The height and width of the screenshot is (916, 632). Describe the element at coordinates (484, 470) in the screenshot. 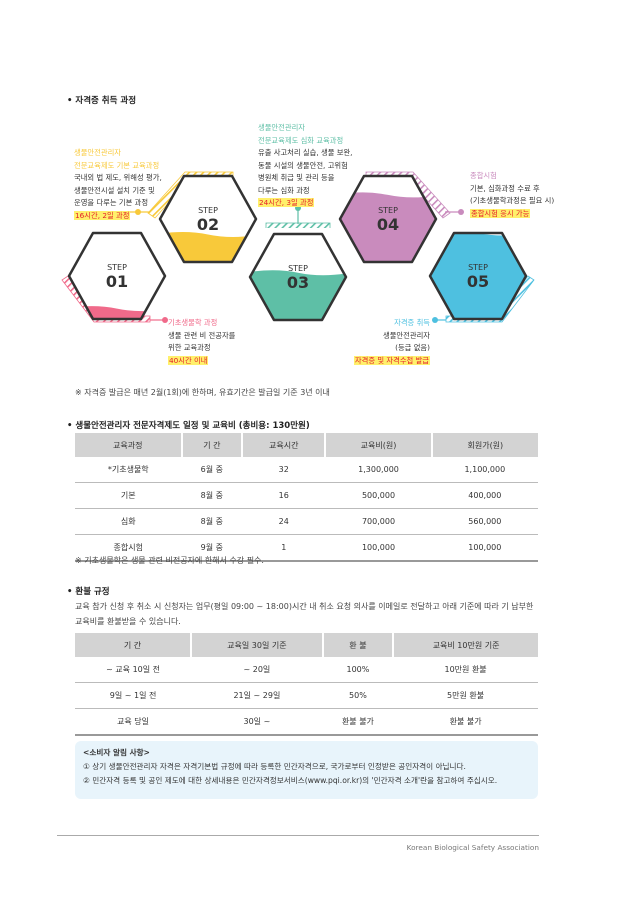

I see `table-cell: 1,100,000` at that location.